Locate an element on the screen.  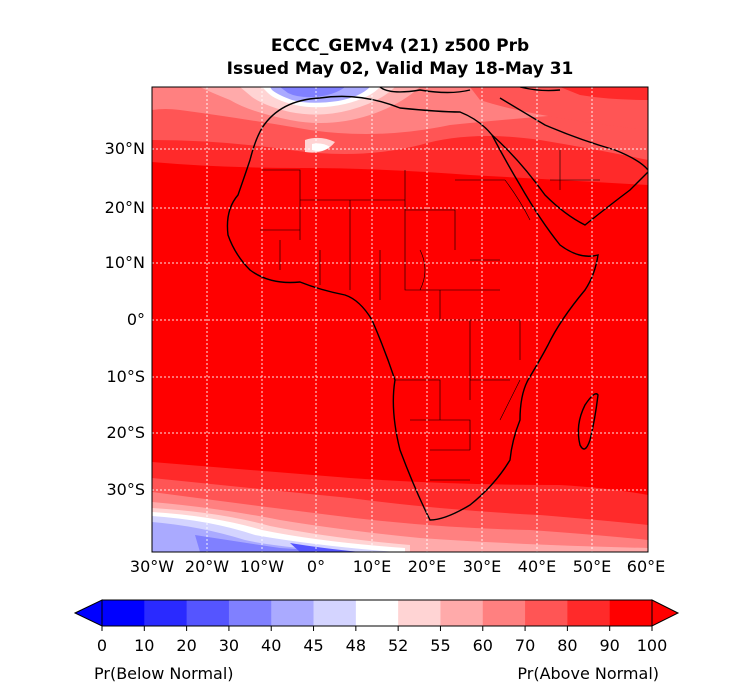
lon-label: 10°E is located at coordinates (372, 566).